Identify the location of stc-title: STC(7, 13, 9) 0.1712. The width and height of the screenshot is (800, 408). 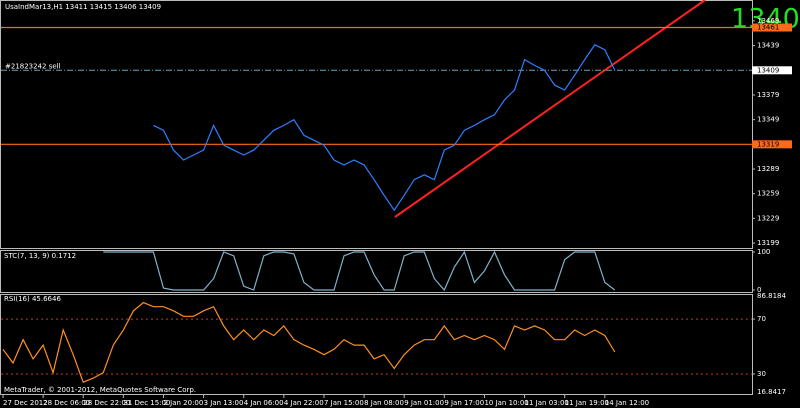
(40, 256).